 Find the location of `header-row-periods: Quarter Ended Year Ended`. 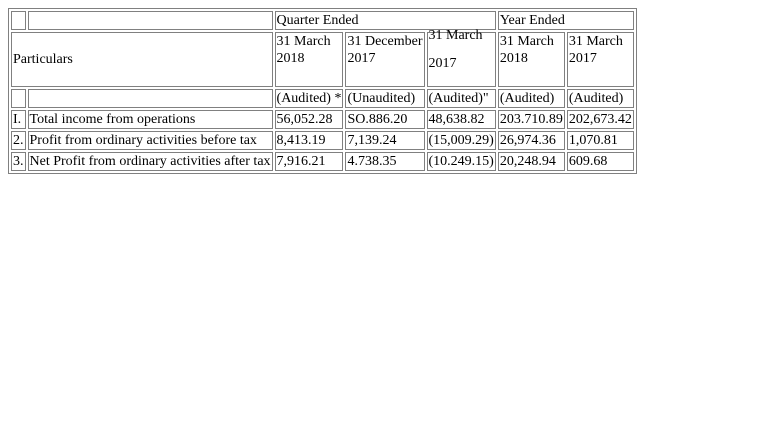

header-row-periods: Quarter Ended Year Ended is located at coordinates (322, 20).